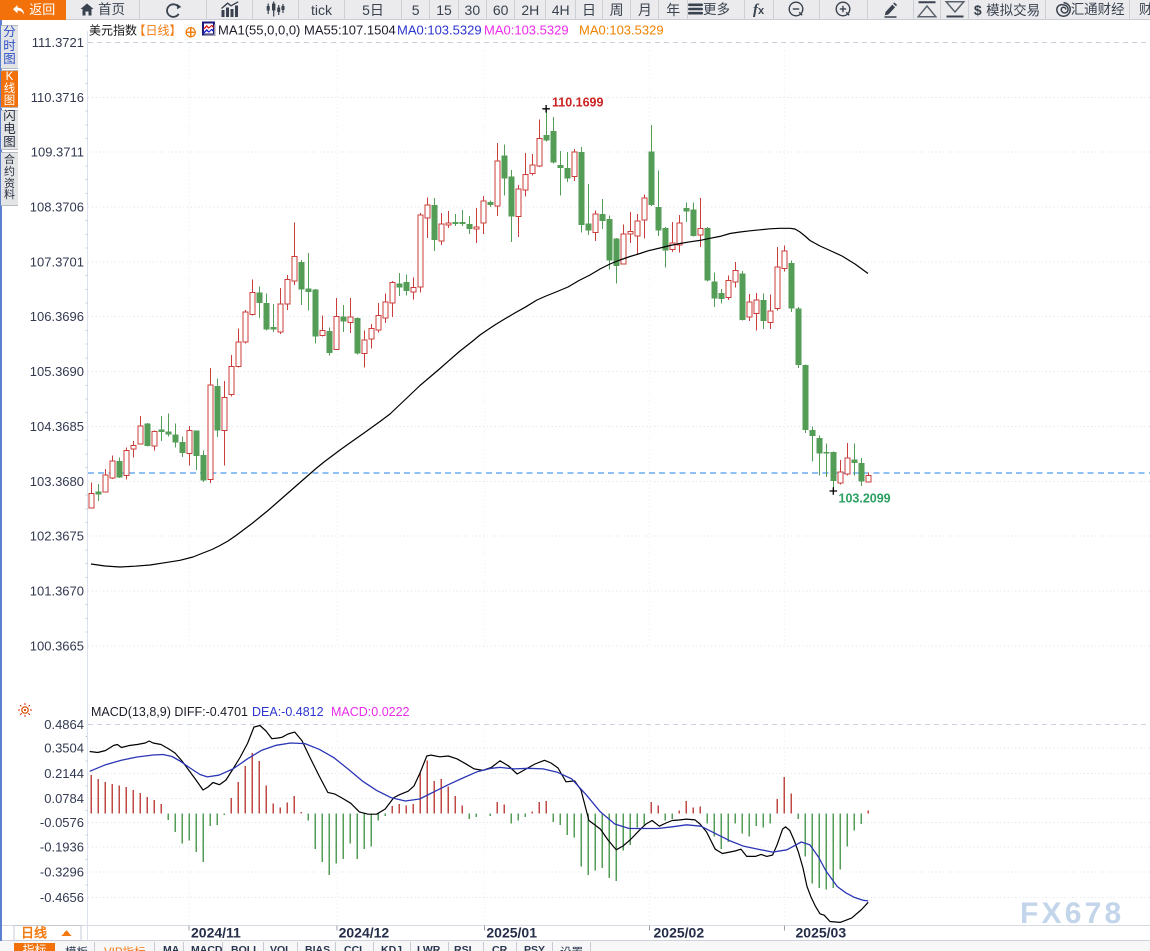  I want to click on svg-text: 0.4864, so click(64, 724).